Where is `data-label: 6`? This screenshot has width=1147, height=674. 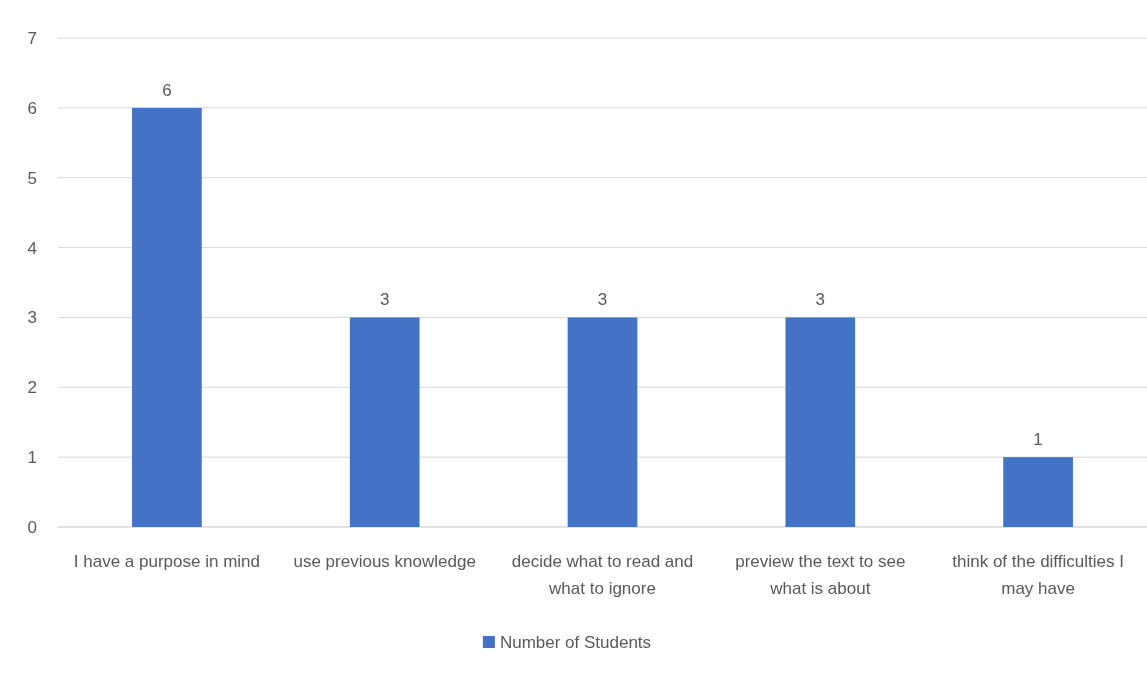 data-label: 6 is located at coordinates (167, 90).